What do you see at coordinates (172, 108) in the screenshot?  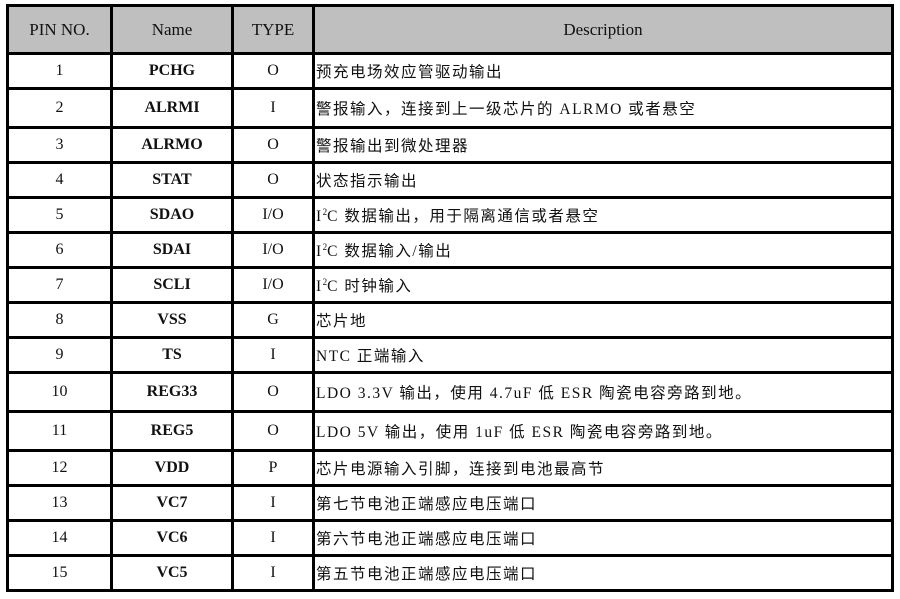 I see `pin-name-cell: ALRMI` at bounding box center [172, 108].